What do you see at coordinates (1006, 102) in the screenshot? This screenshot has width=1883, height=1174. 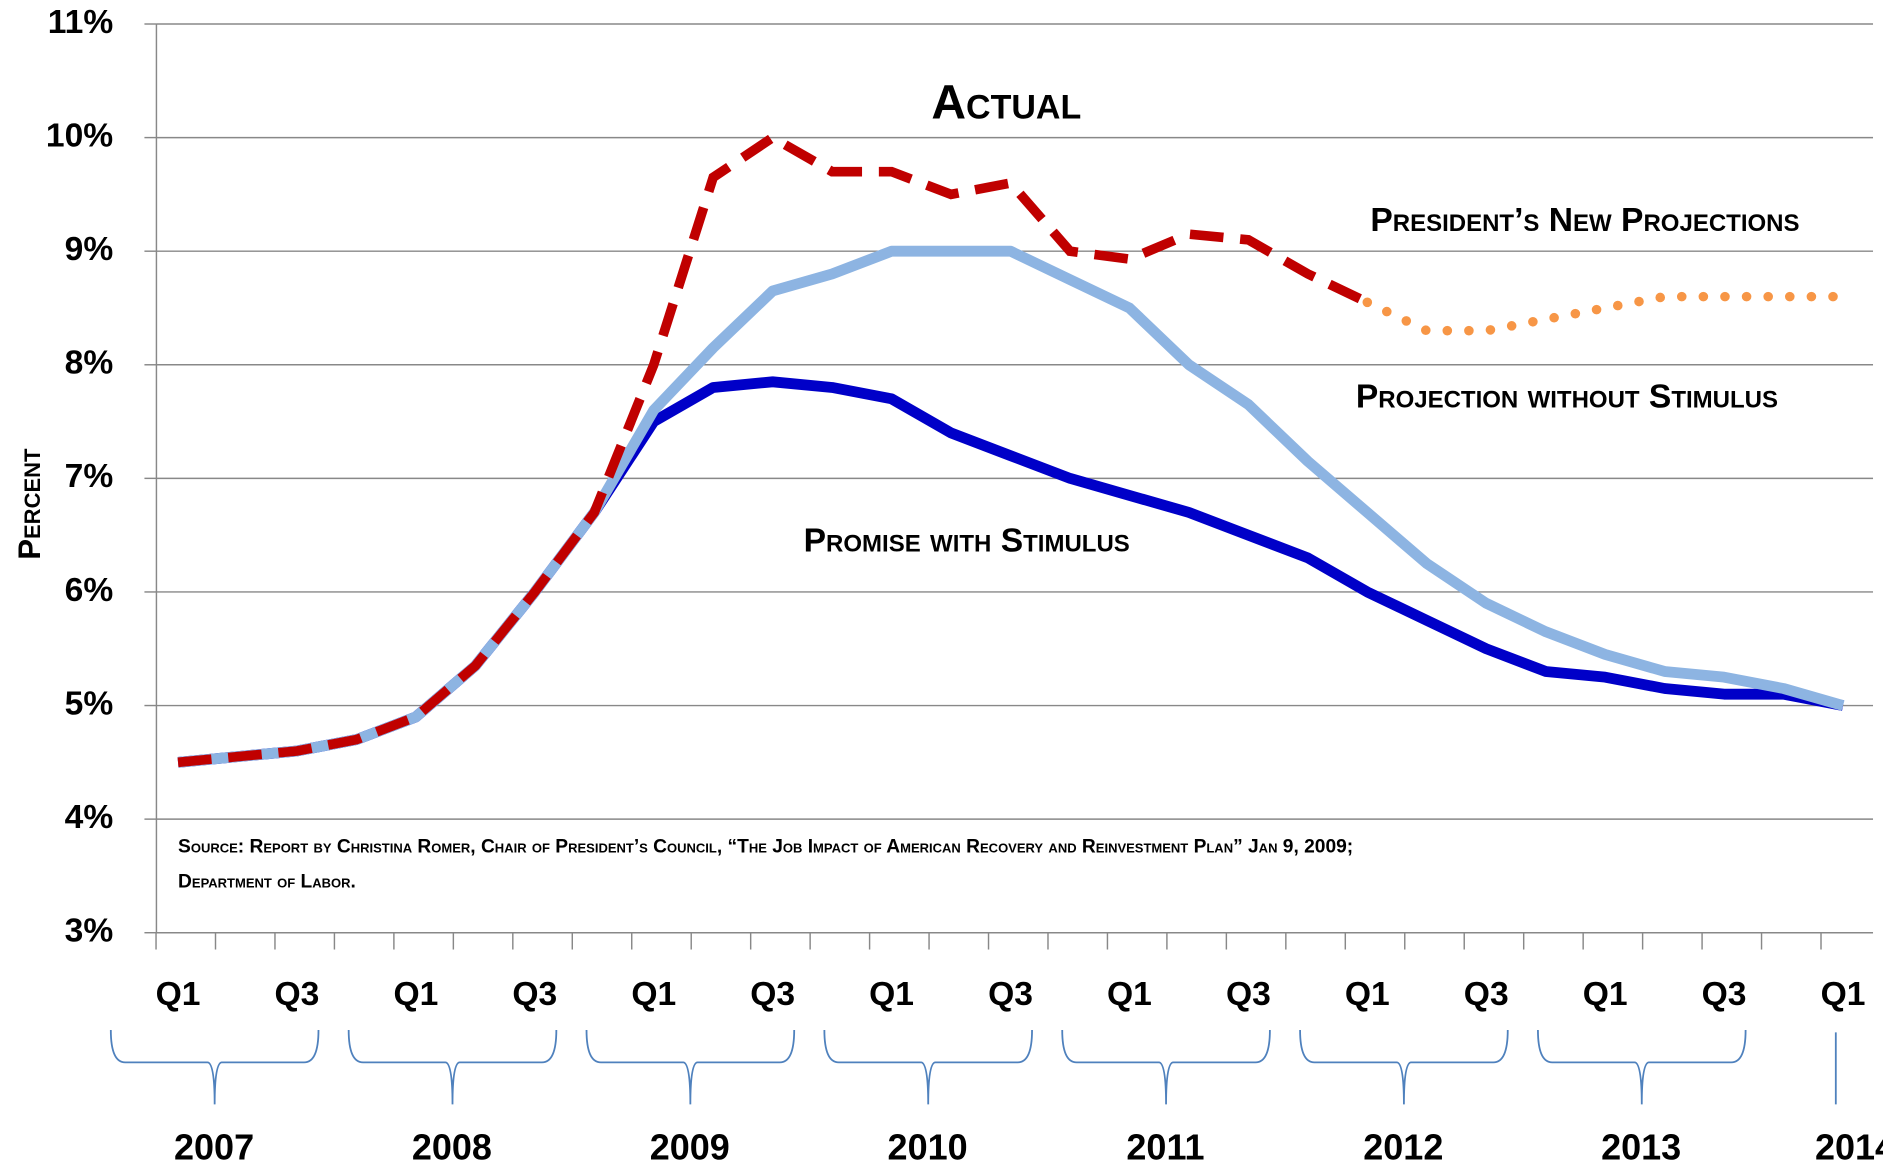 I see `series-label: Actual` at bounding box center [1006, 102].